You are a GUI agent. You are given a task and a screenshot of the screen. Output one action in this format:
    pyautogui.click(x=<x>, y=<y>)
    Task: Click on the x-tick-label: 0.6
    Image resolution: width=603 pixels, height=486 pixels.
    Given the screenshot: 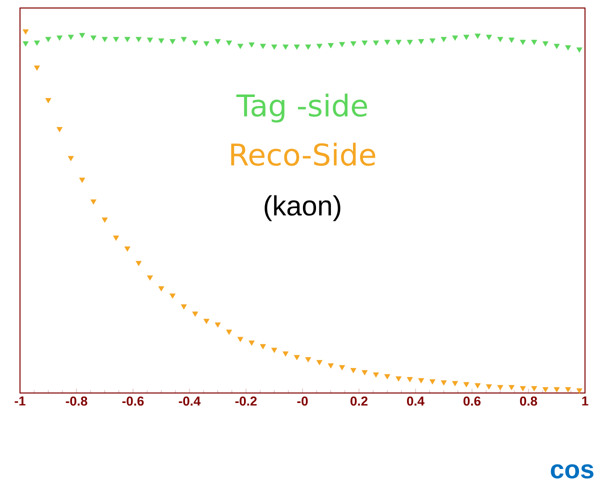 What is the action you would take?
    pyautogui.click(x=472, y=401)
    